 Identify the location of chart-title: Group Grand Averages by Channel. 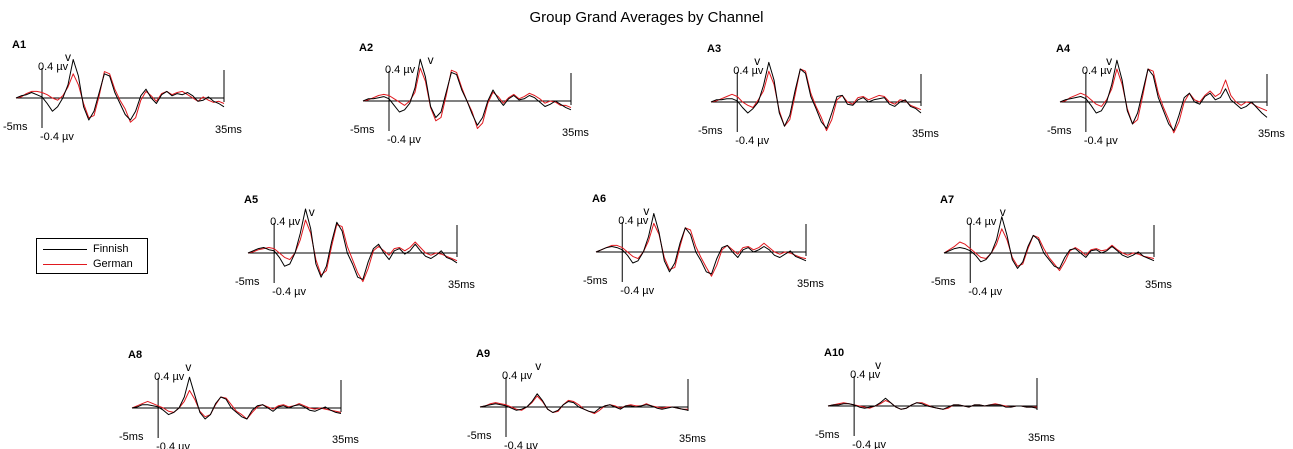
(646, 17).